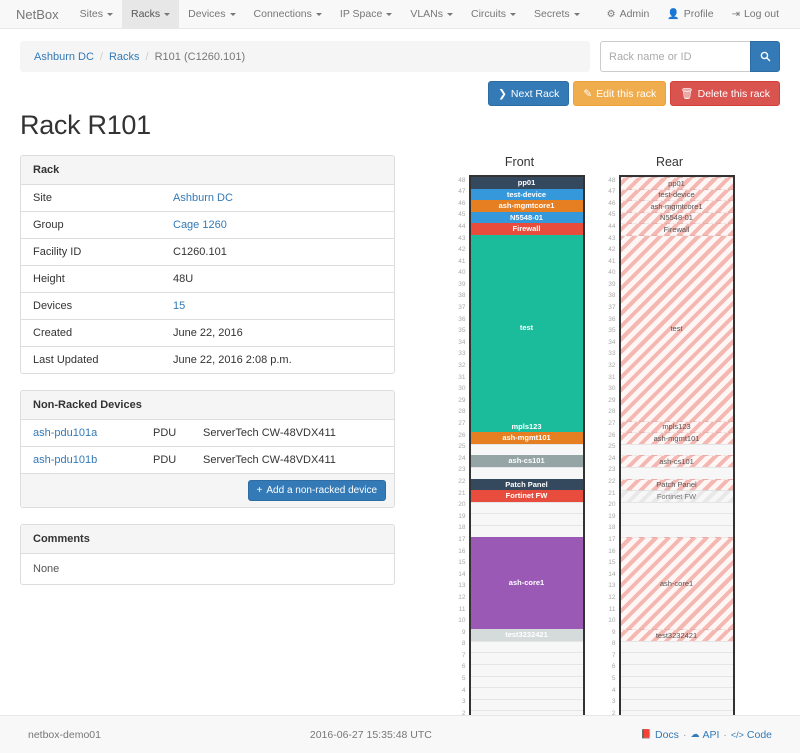  What do you see at coordinates (676, 194) in the screenshot?
I see `rack-device-rear-test-device: test-device` at bounding box center [676, 194].